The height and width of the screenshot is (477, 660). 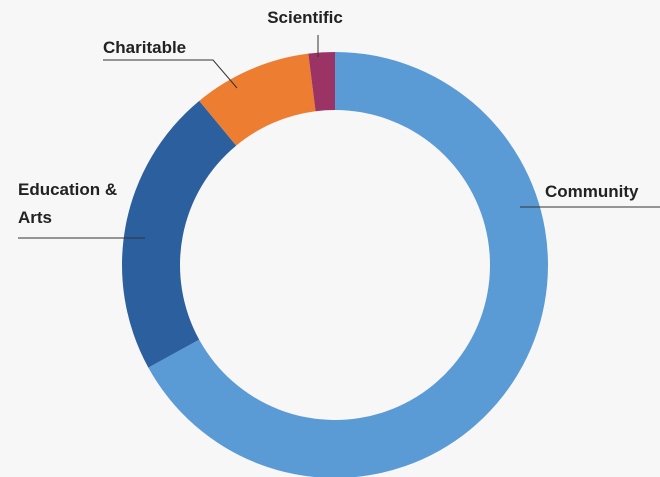 What do you see at coordinates (68, 203) in the screenshot?
I see `category-label: Education & Arts` at bounding box center [68, 203].